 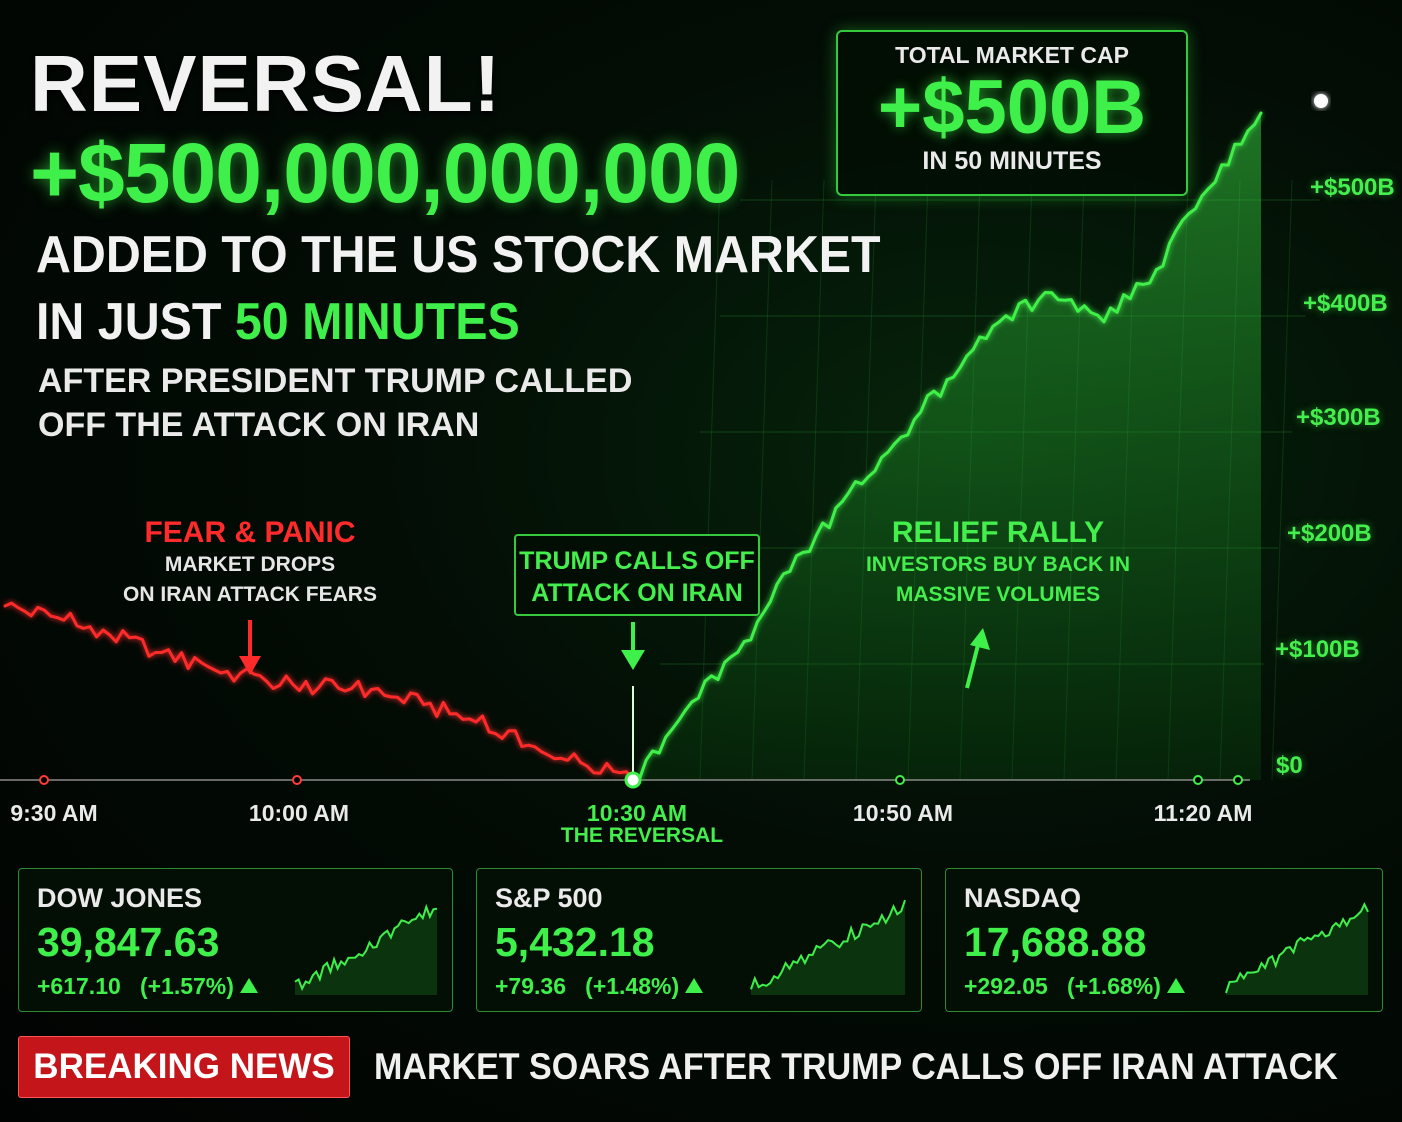 What do you see at coordinates (266, 83) in the screenshot?
I see `headline-title: REVERSAL!` at bounding box center [266, 83].